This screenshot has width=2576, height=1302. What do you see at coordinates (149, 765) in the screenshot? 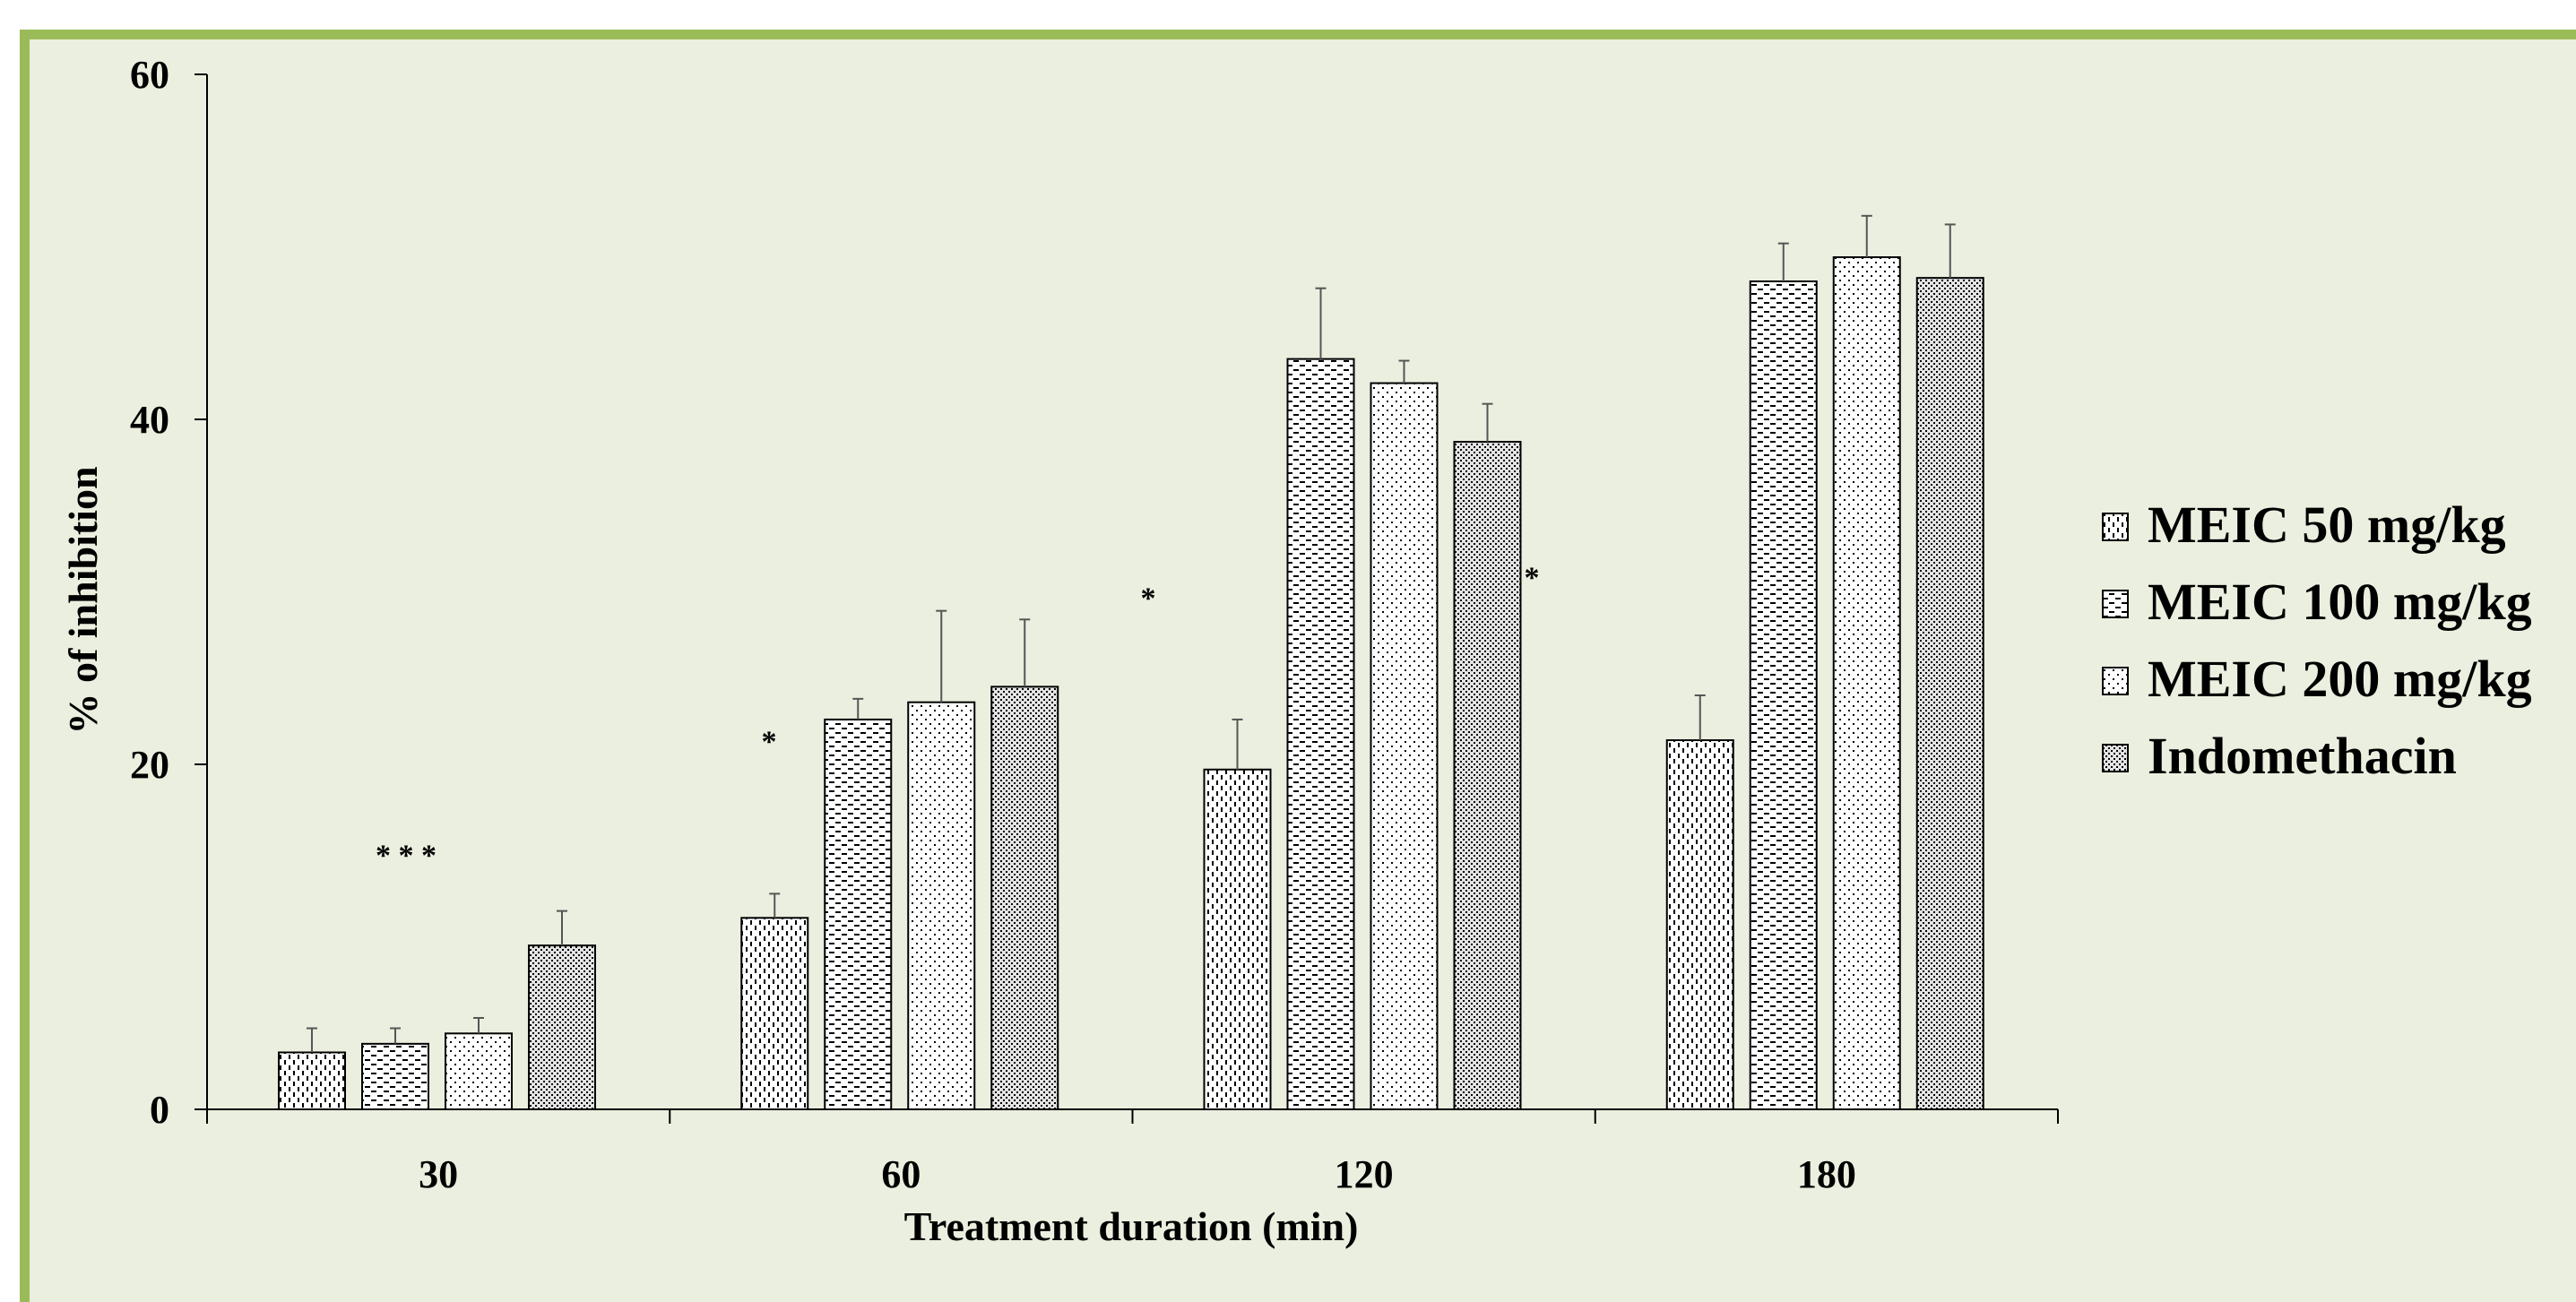
I see `y-tick-label: 20` at bounding box center [149, 765].